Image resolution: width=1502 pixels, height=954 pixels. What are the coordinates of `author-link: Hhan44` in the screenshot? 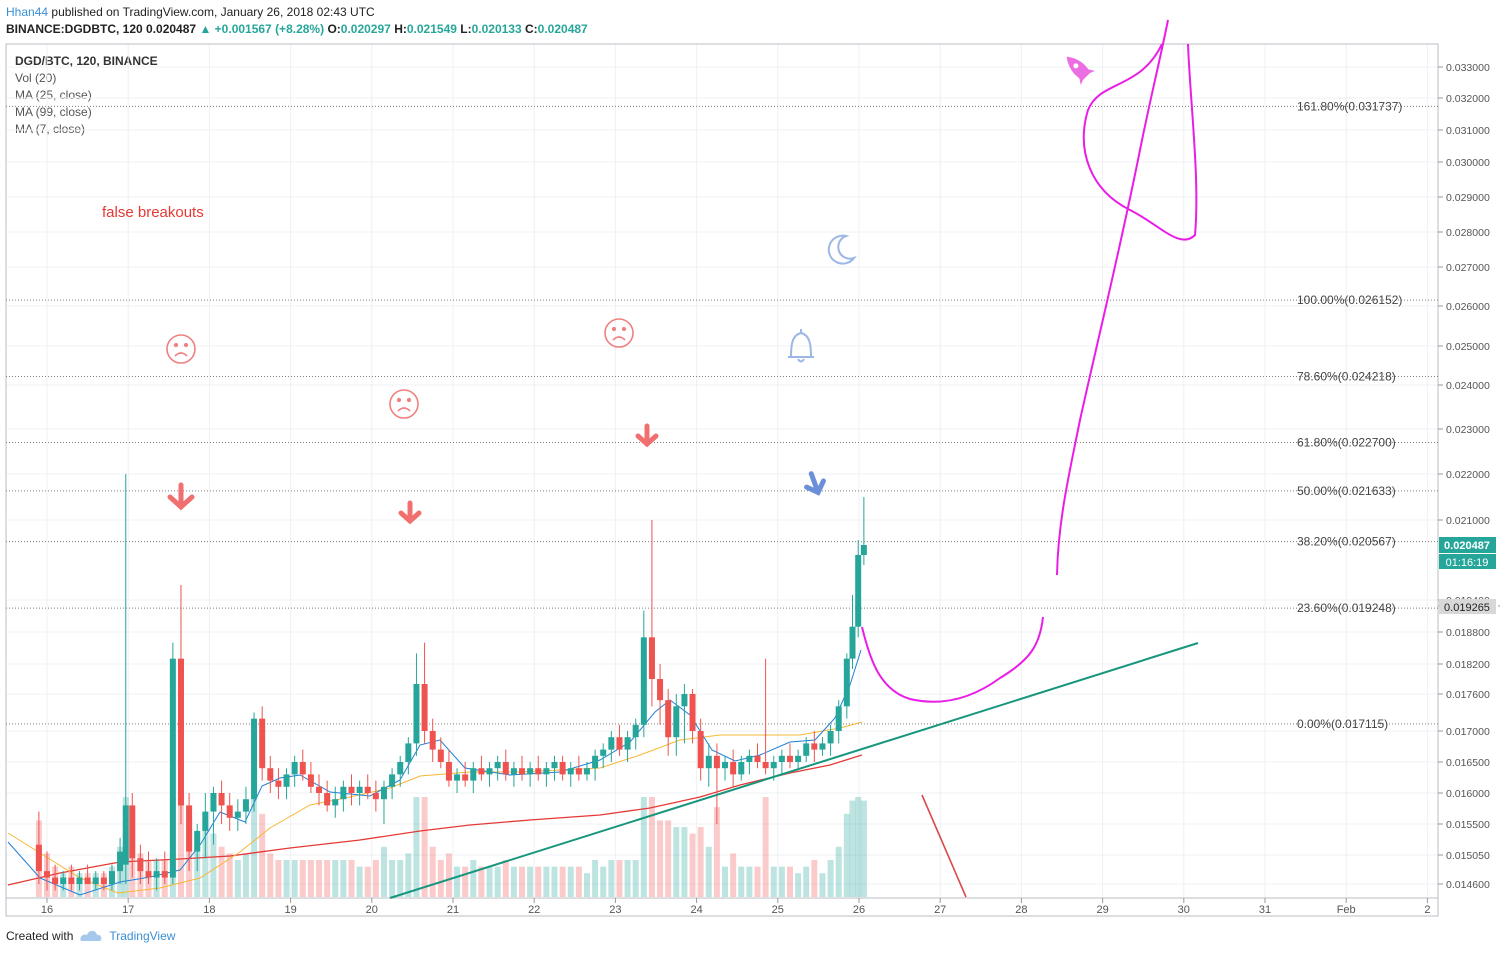 It's located at (27, 12).